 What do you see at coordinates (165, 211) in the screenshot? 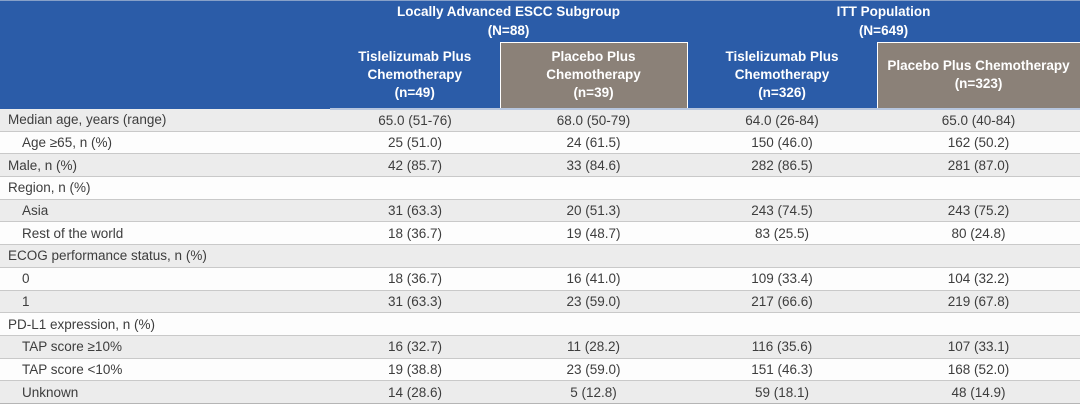
I see `row-label: Asia` at bounding box center [165, 211].